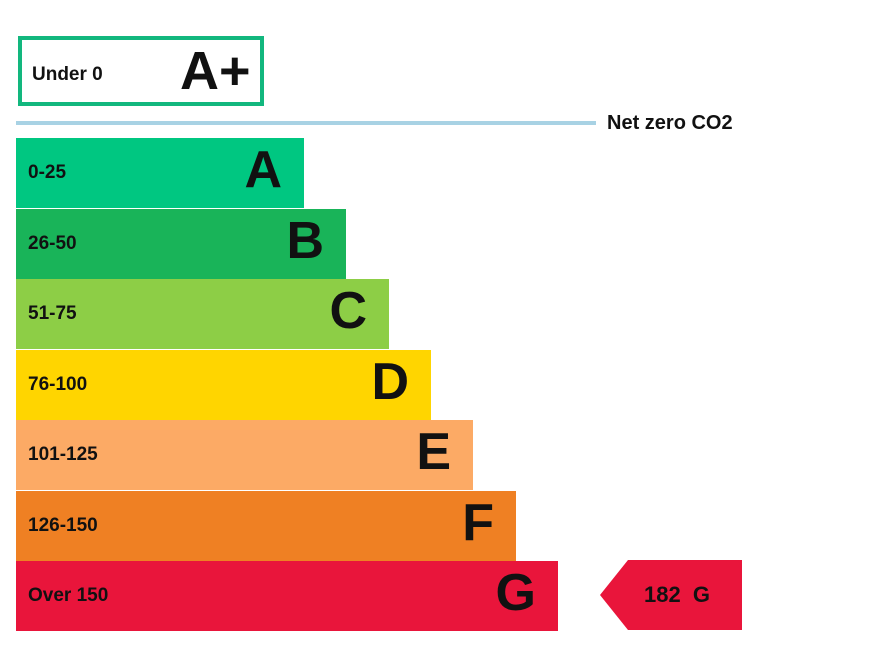  What do you see at coordinates (141, 71) in the screenshot?
I see `a-plus-rating-box: Under 0 A+` at bounding box center [141, 71].